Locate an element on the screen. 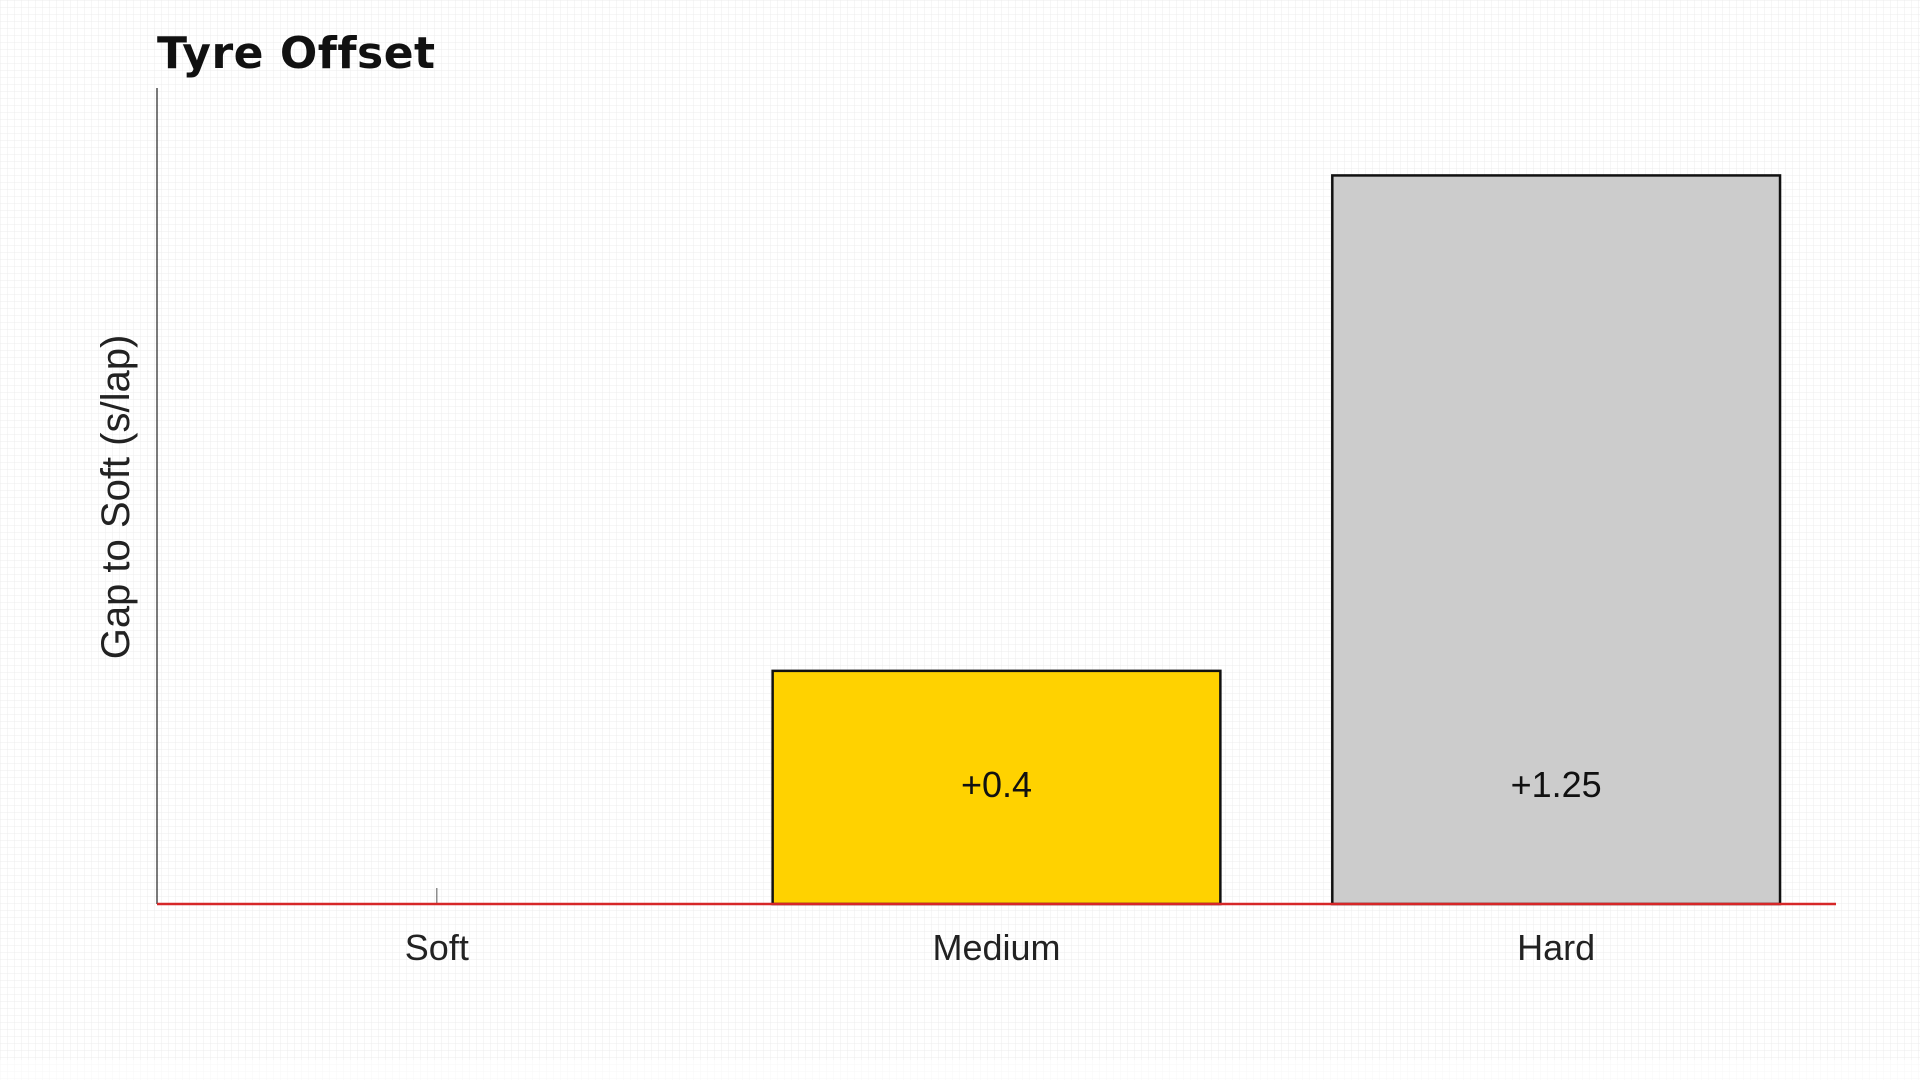  x-tick-label-hard: Hard is located at coordinates (1556, 947).